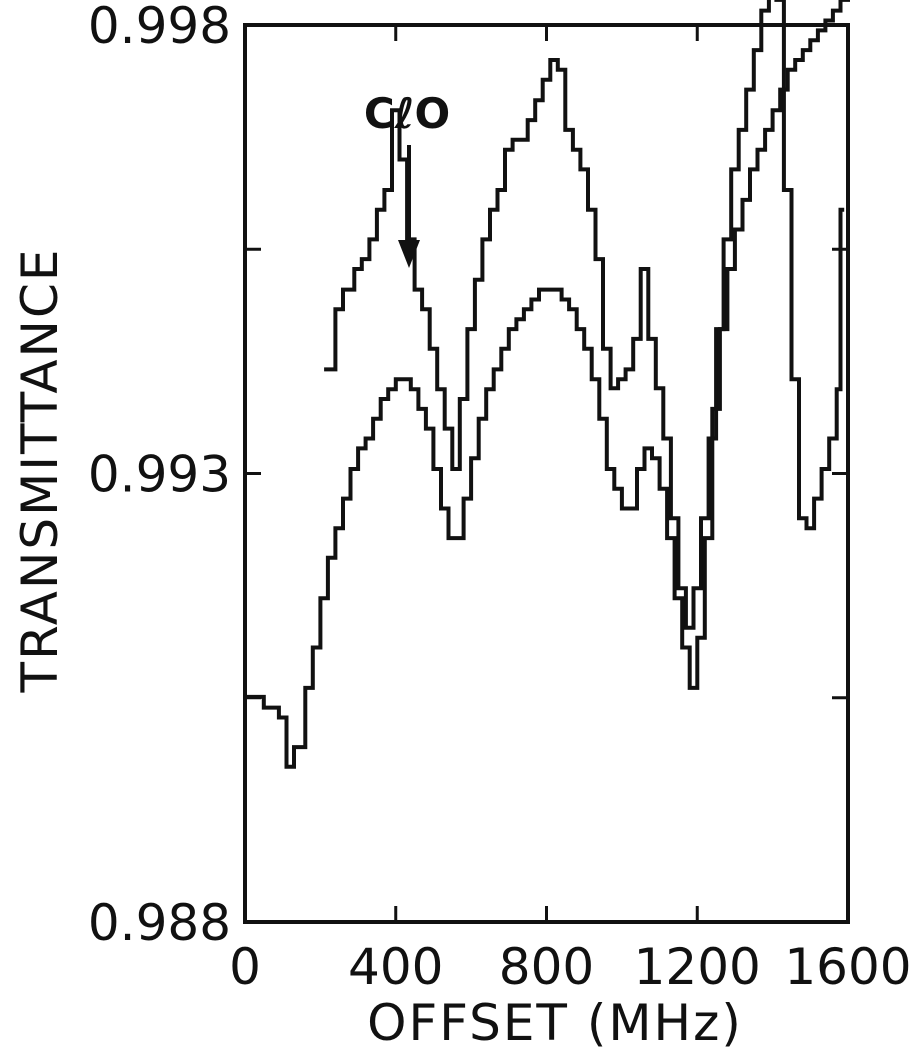  I want to click on y-tick-label: 0.993, so click(159, 475).